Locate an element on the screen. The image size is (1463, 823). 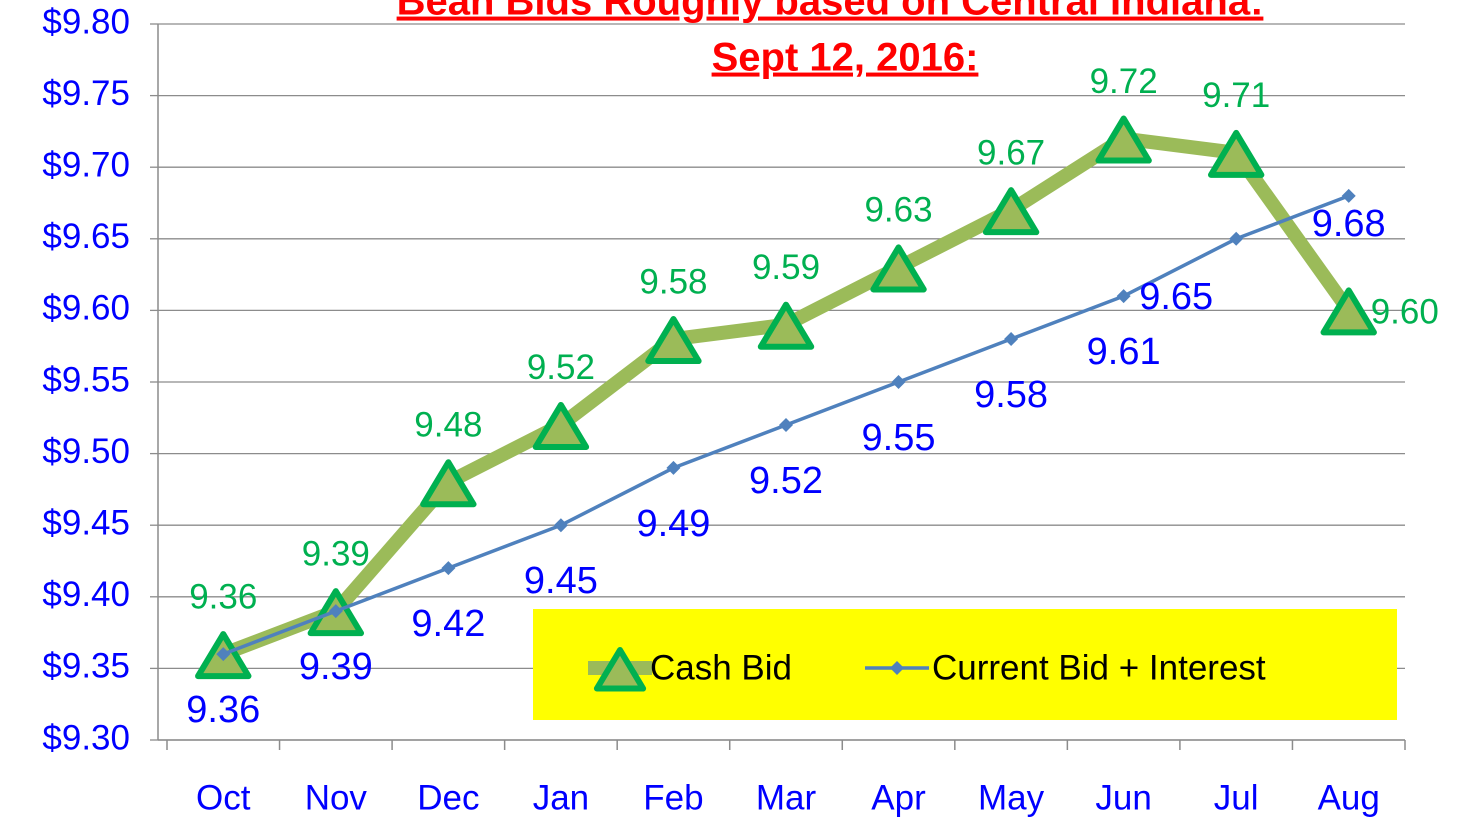
x-tick-label: May is located at coordinates (1011, 797).